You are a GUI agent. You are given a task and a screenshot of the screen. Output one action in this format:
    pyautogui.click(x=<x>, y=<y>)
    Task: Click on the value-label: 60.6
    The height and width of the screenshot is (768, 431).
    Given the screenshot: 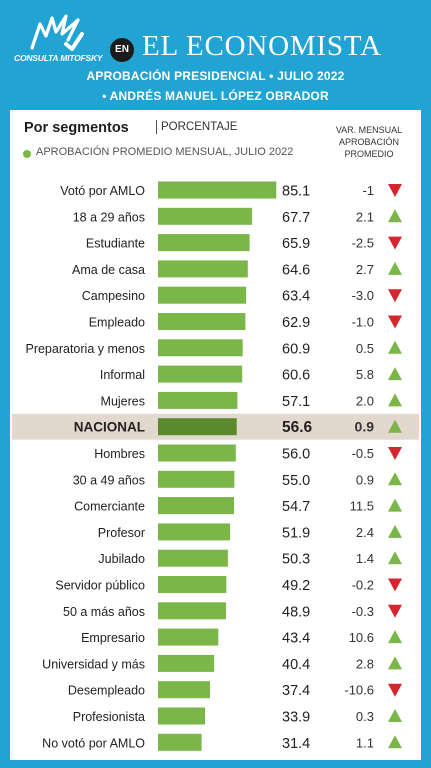 What is the action you would take?
    pyautogui.click(x=296, y=376)
    